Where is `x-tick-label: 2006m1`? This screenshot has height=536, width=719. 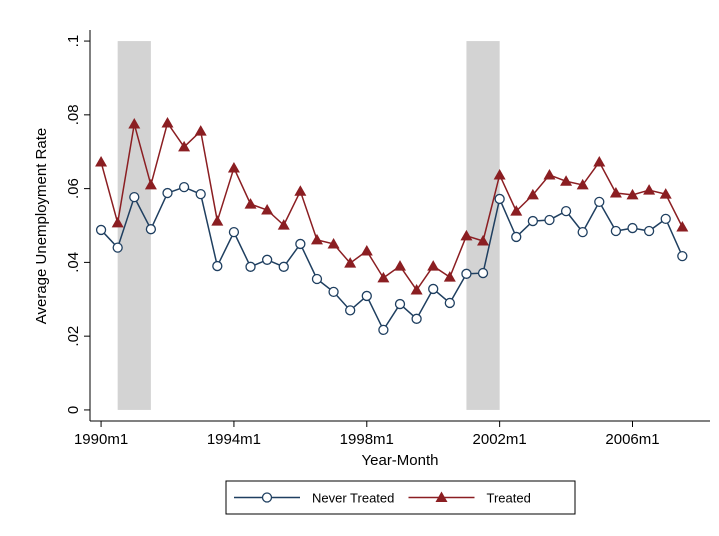
x-tick-label: 2006m1 is located at coordinates (632, 439).